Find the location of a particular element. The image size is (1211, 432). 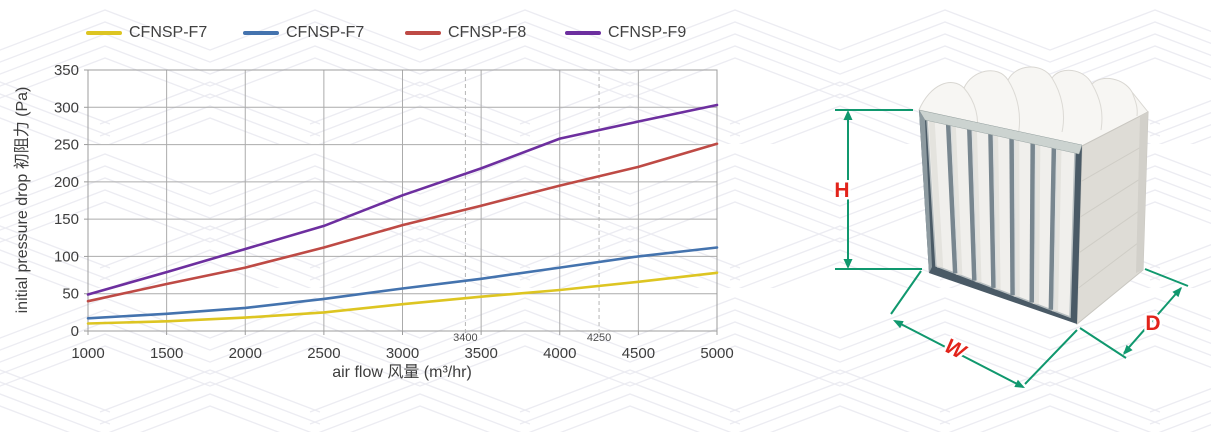

filter-pocket-shading is located at coordinates (995, 215).